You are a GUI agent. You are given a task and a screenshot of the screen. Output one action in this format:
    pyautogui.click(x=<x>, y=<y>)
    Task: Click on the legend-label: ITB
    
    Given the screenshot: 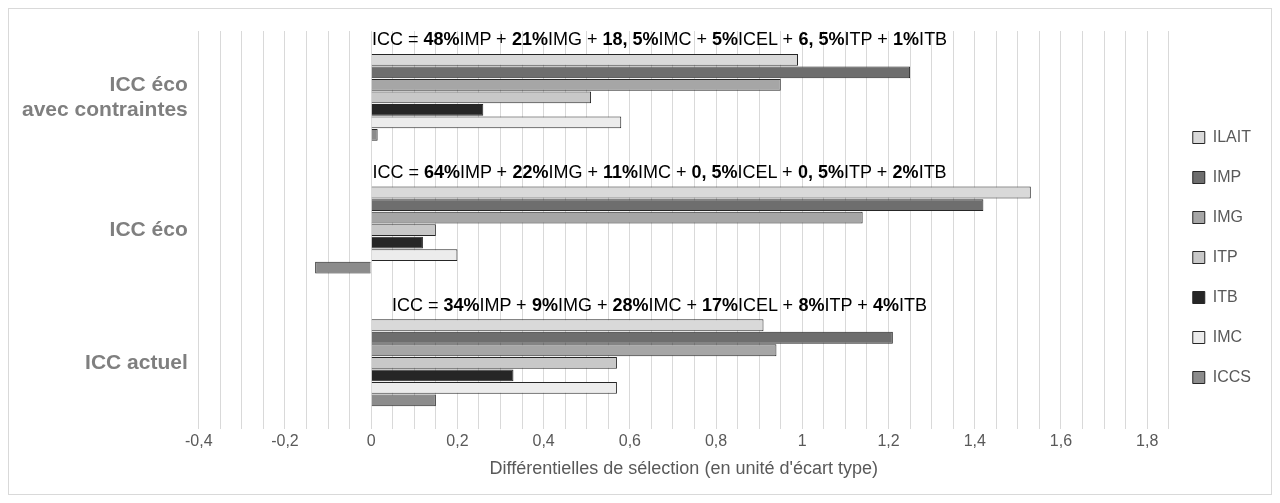 What is the action you would take?
    pyautogui.click(x=1225, y=296)
    